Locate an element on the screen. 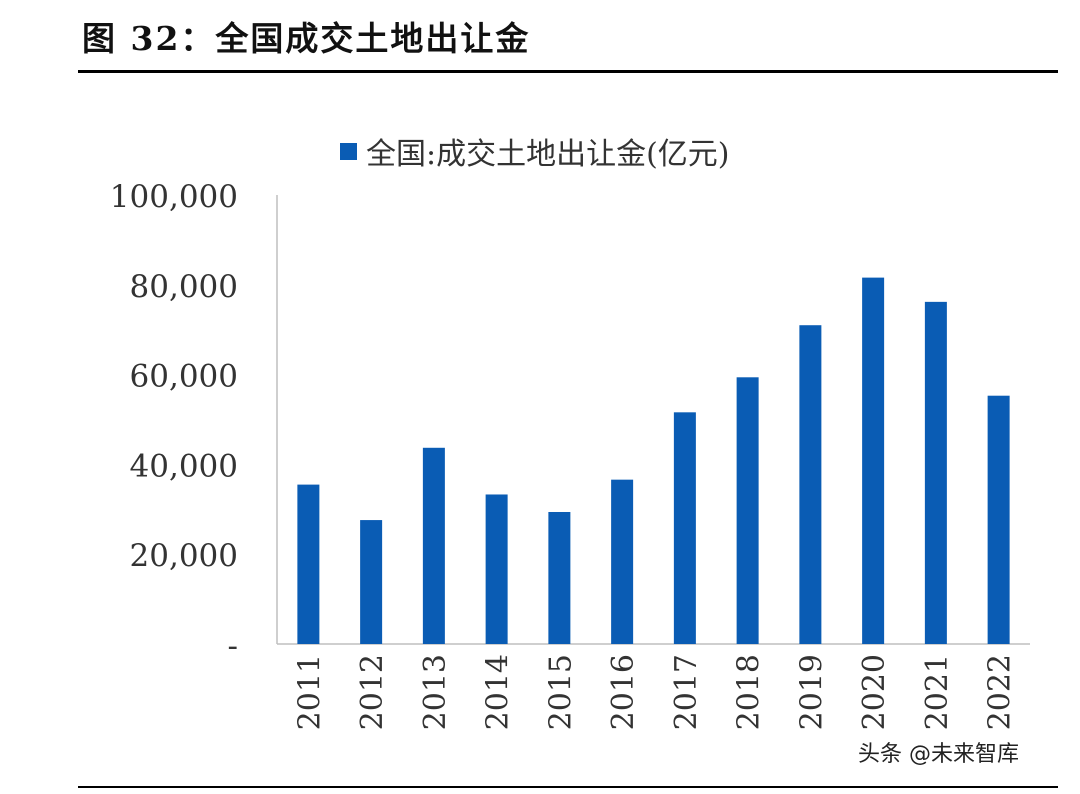 The width and height of the screenshot is (1080, 794). bar-2019 is located at coordinates (810, 484).